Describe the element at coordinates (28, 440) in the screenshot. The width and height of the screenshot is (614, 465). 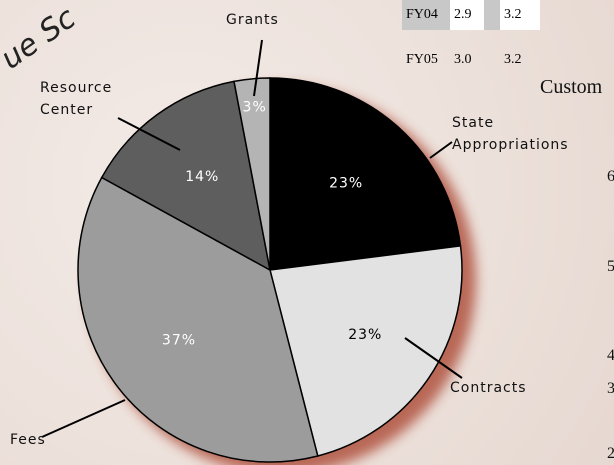
I see `category-label: Fees` at that location.